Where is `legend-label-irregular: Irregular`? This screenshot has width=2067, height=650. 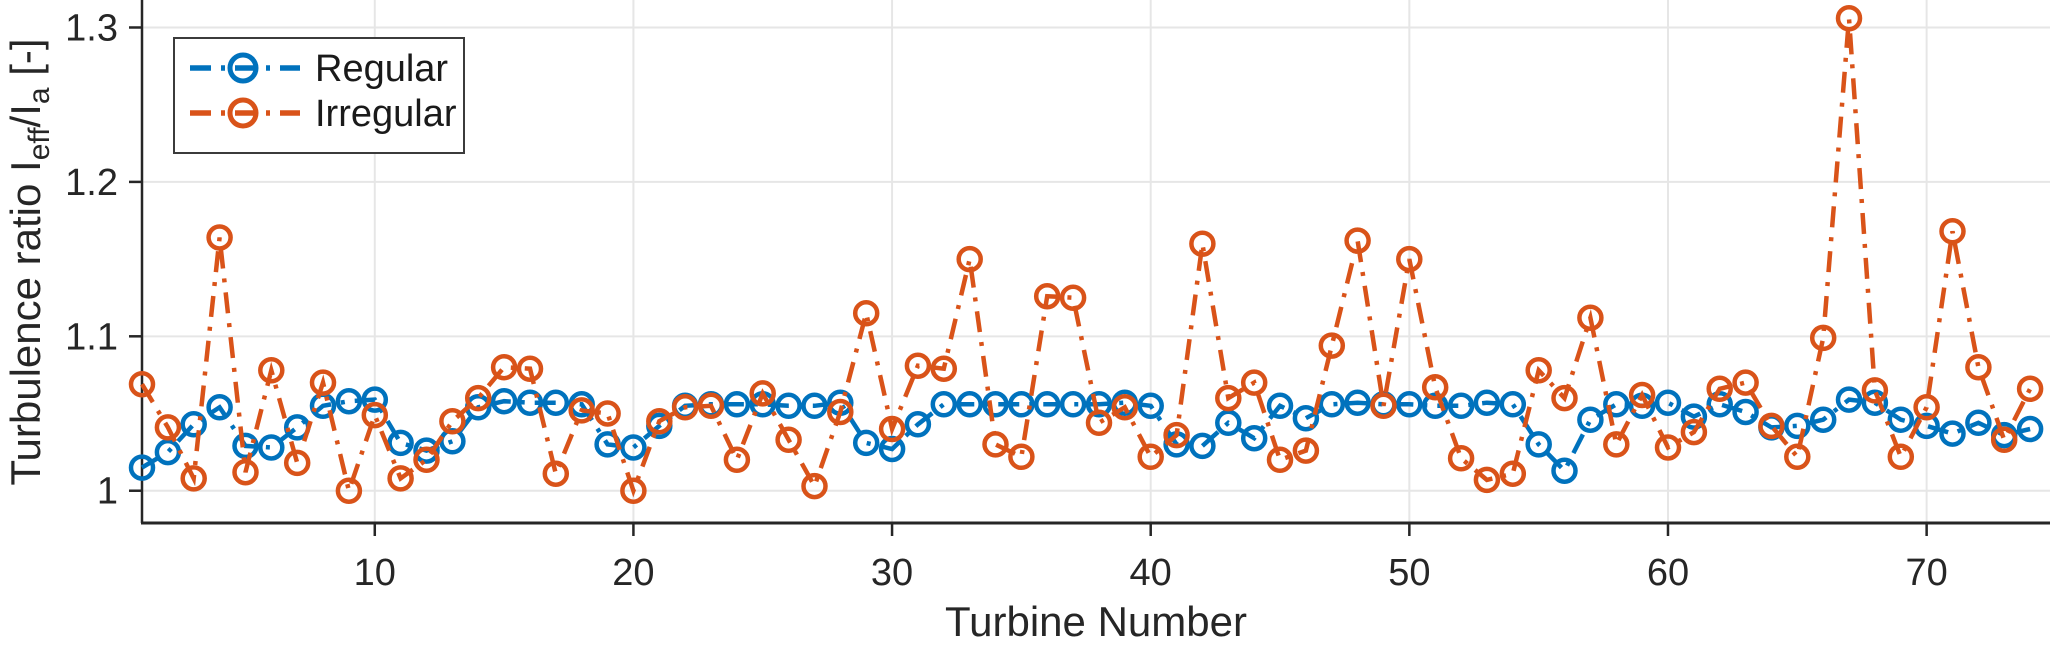
legend-label-irregular: Irregular is located at coordinates (386, 114).